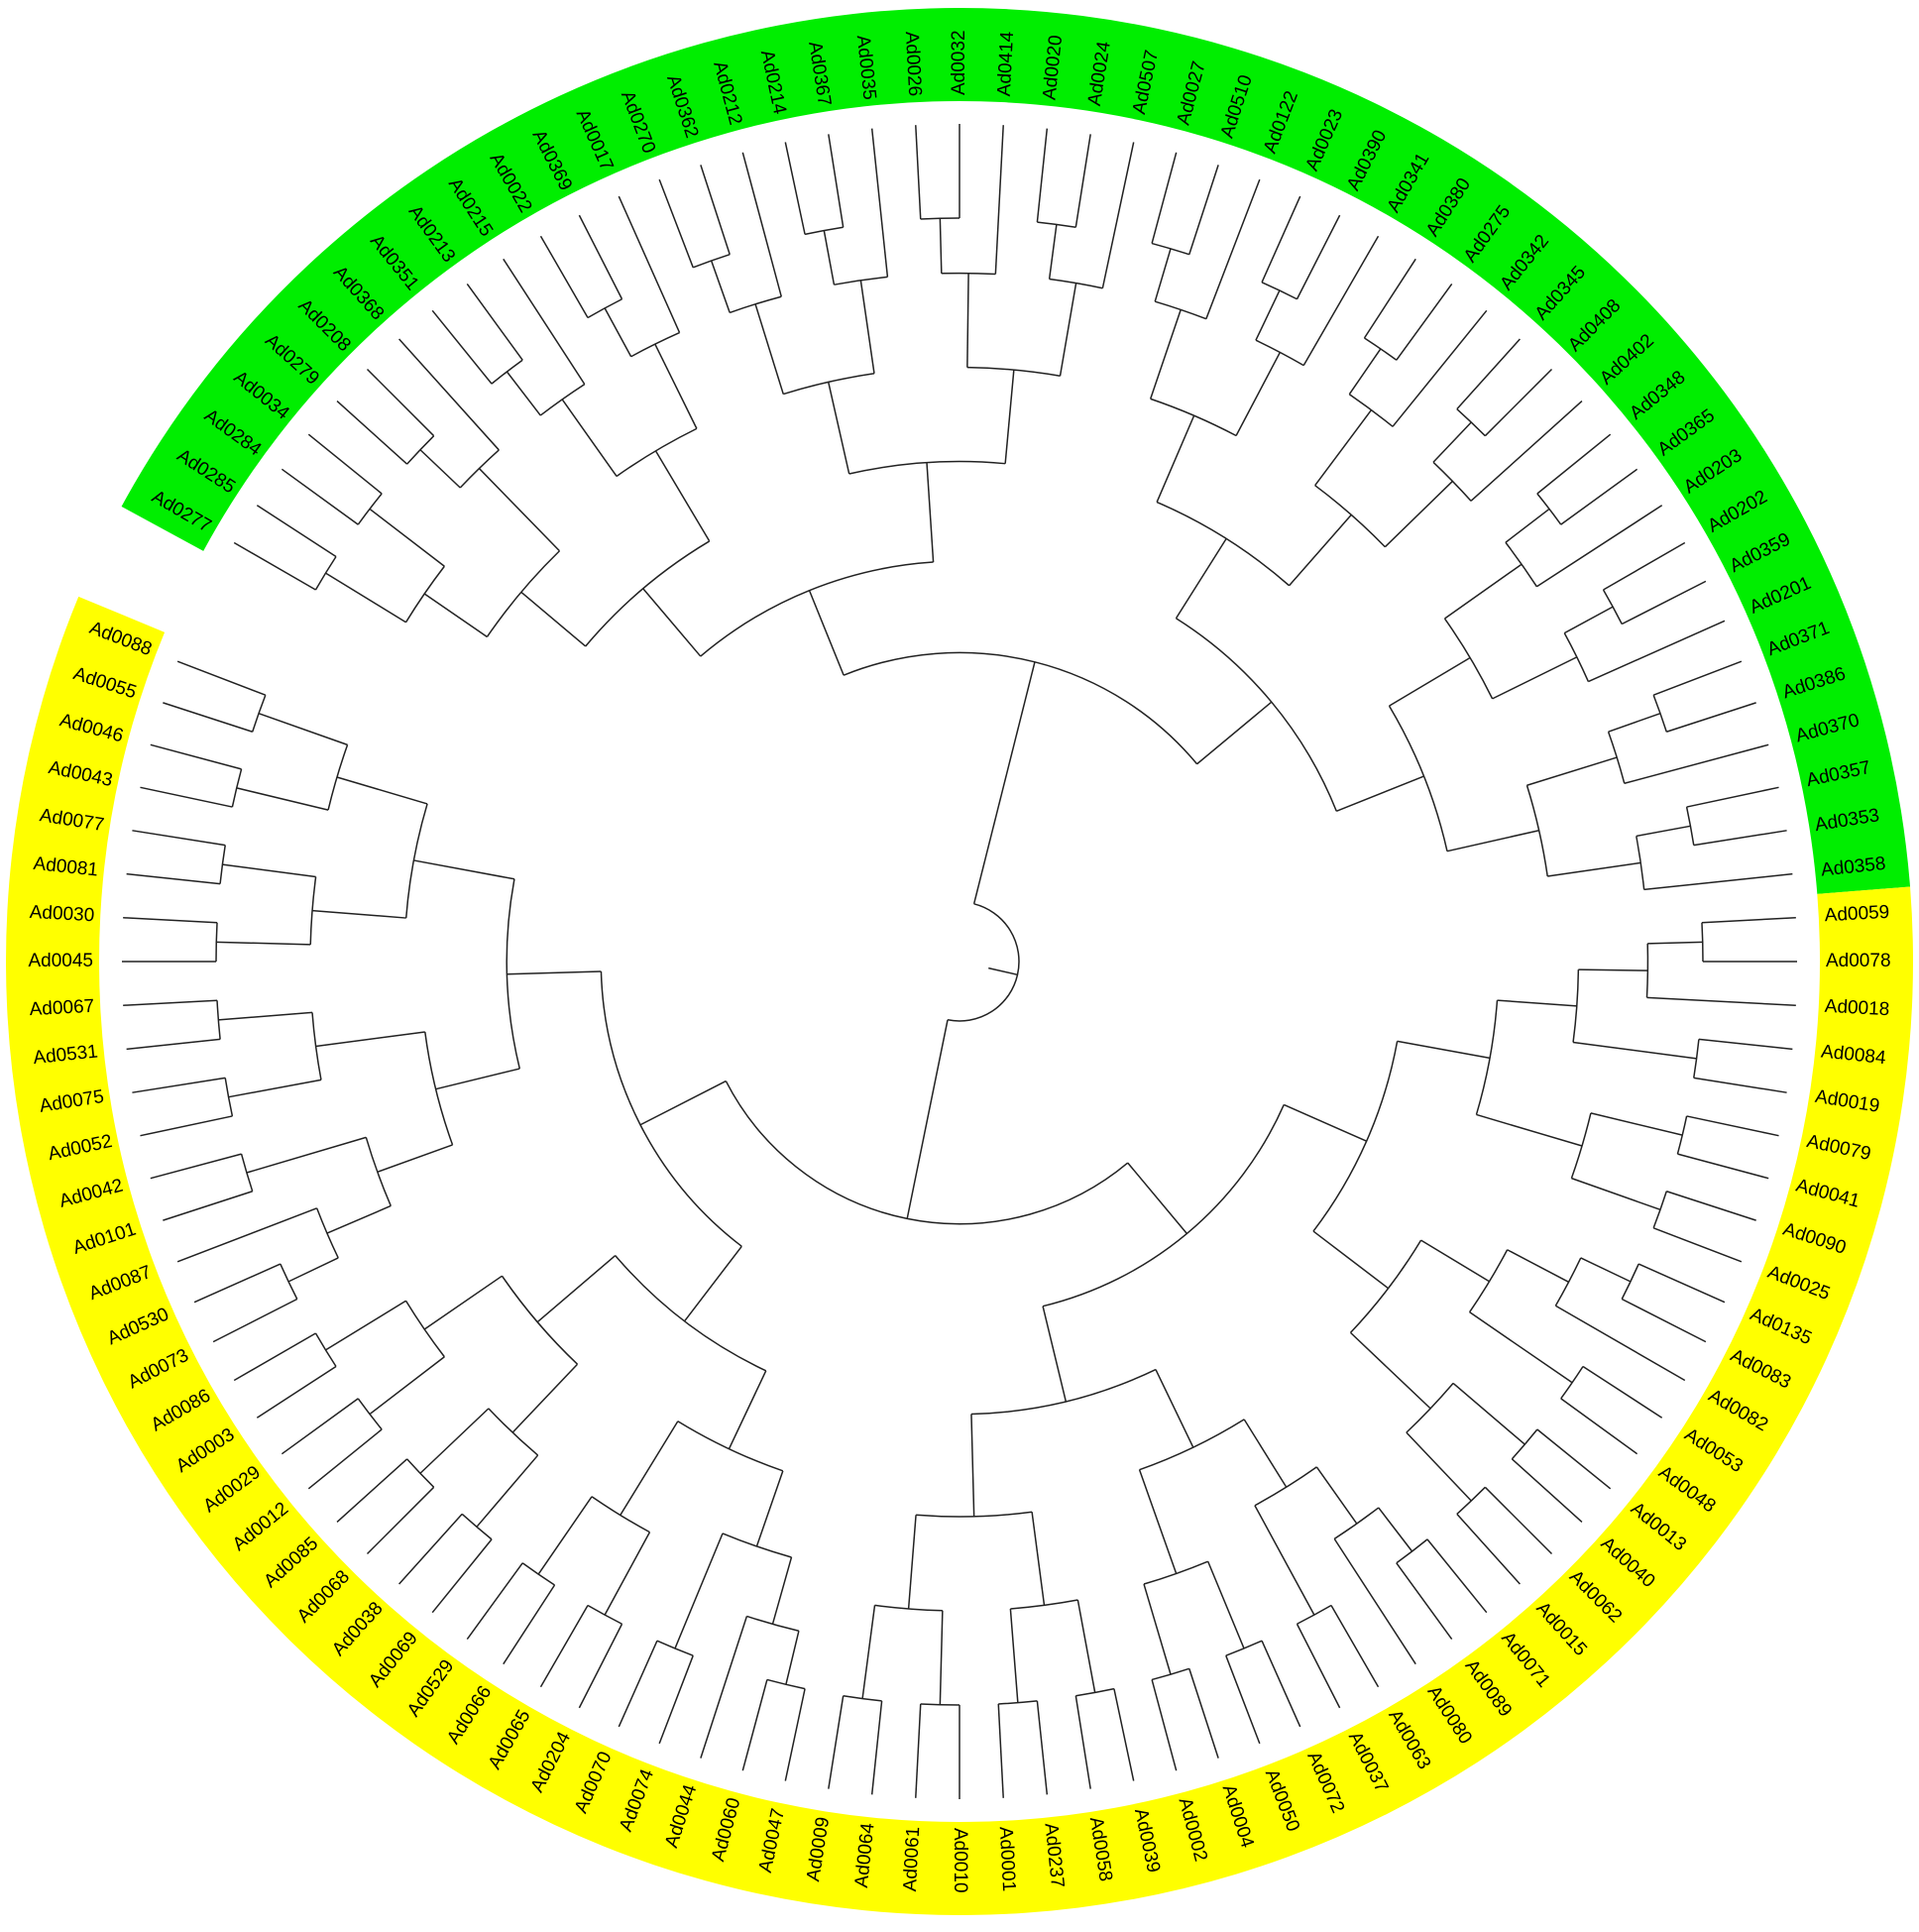 This screenshot has height=1932, width=1919. What do you see at coordinates (1859, 961) in the screenshot?
I see `leaf-label: Ad0078` at bounding box center [1859, 961].